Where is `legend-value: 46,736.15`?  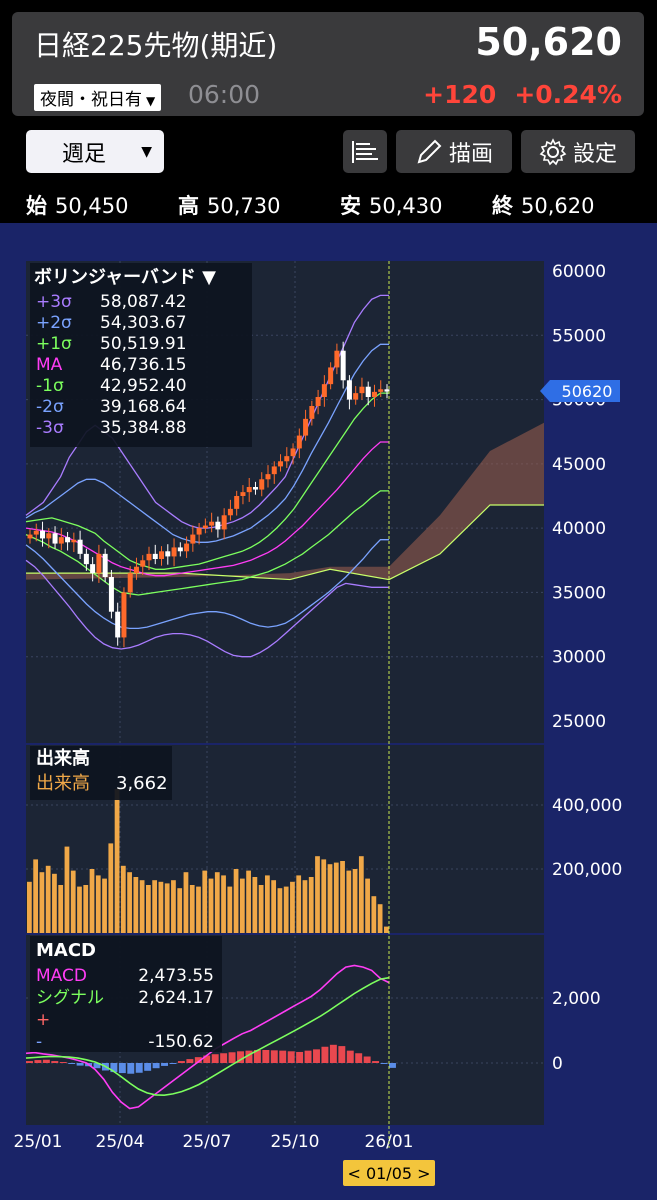 legend-value: 46,736.15 is located at coordinates (143, 365).